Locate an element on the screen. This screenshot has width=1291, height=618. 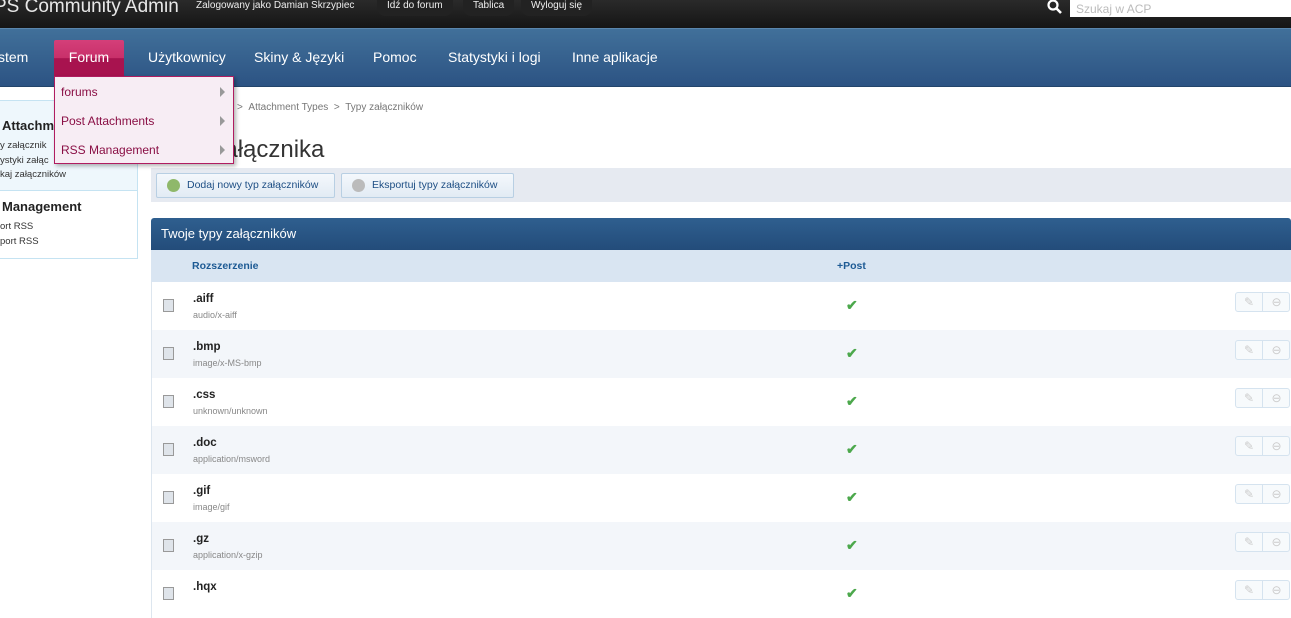
menu-item-label: Post Attachments is located at coordinates (108, 121).